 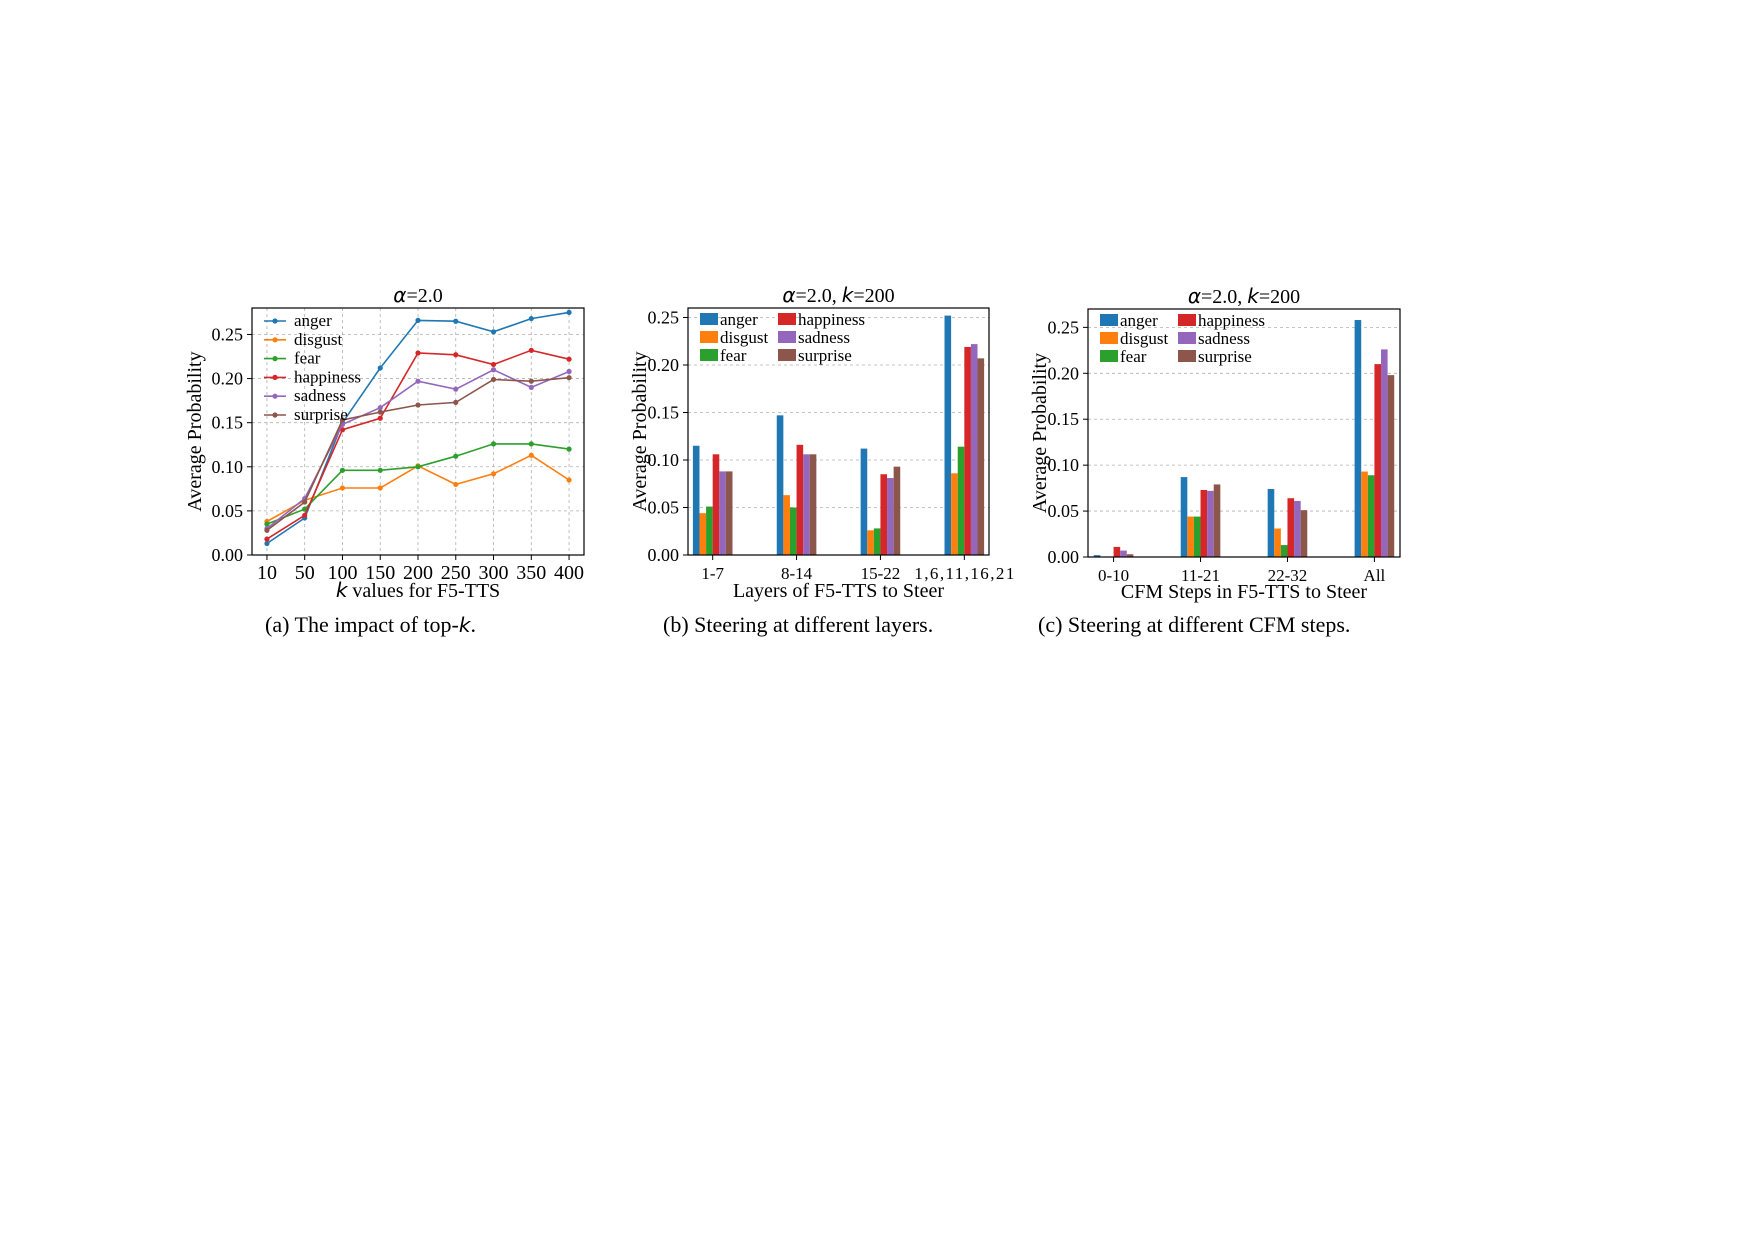 I want to click on x-tick-label: 8-14, so click(x=797, y=573).